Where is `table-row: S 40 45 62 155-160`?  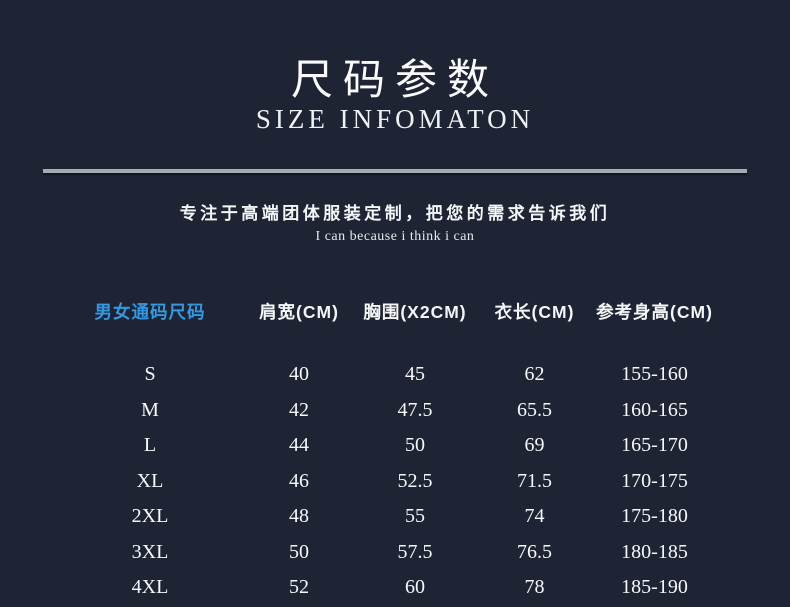 table-row: S 40 45 62 155-160 is located at coordinates (395, 375).